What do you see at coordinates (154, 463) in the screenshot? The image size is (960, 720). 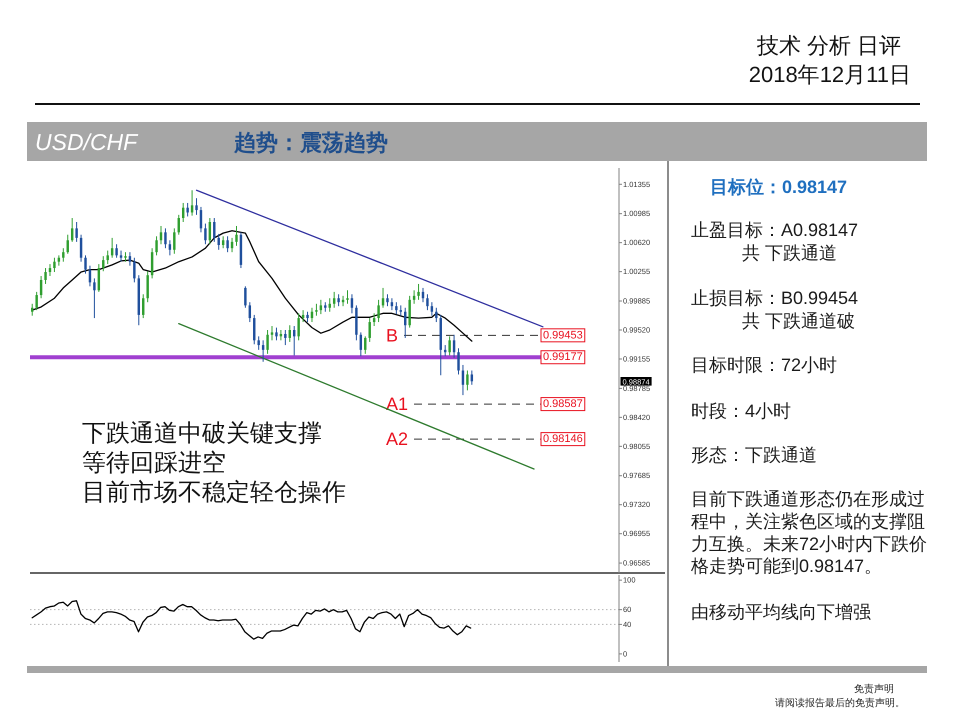 I see `annotation: 等待回踩进空` at bounding box center [154, 463].